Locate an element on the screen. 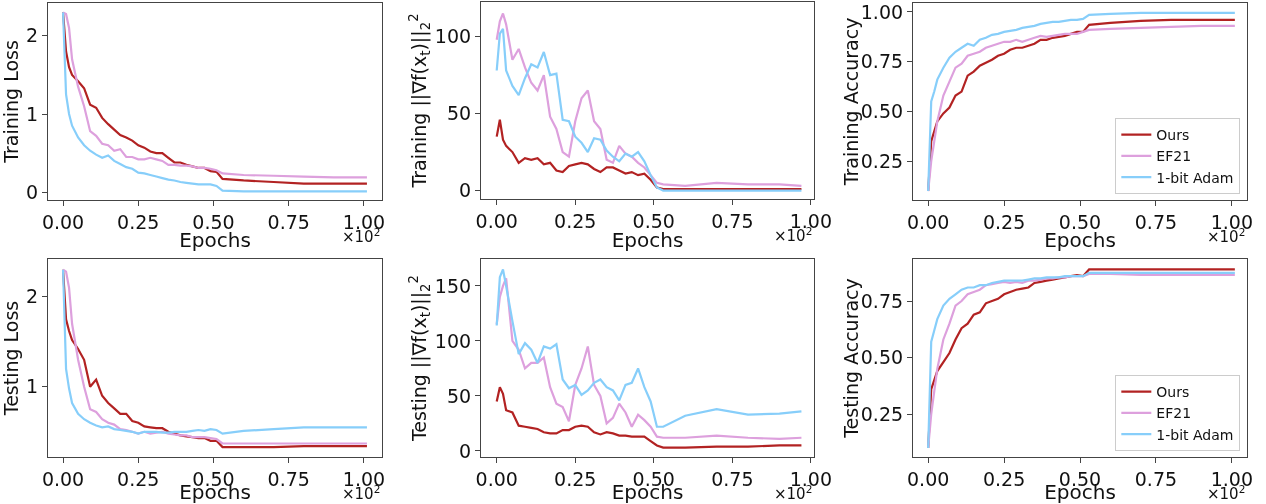 The width and height of the screenshot is (1266, 504). y-tick-label: 0.50 is located at coordinates (882, 357).